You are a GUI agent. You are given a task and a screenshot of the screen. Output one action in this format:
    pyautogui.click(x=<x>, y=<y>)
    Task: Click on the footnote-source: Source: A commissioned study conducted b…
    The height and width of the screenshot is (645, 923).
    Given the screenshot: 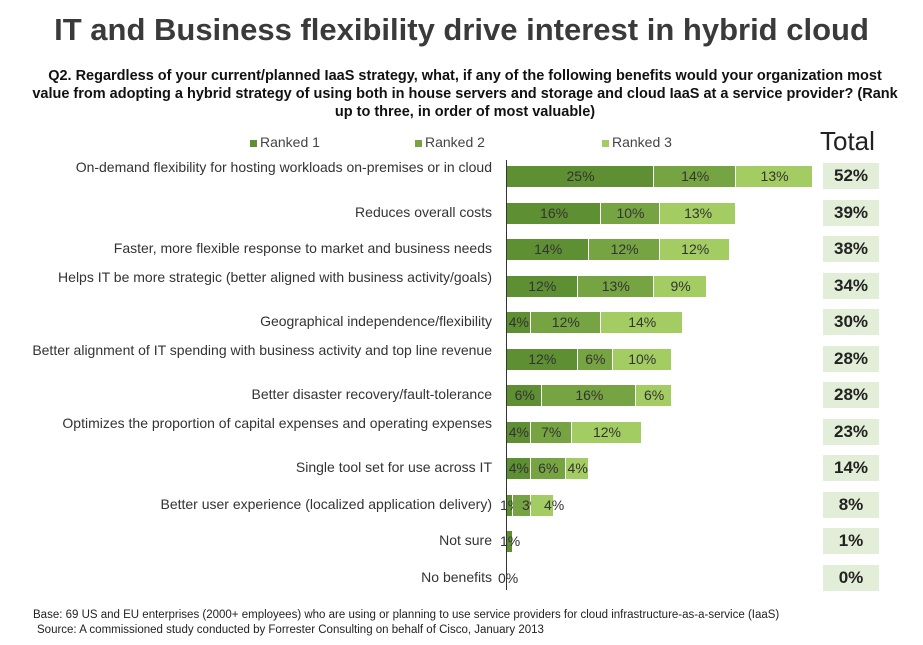 What is the action you would take?
    pyautogui.click(x=290, y=630)
    